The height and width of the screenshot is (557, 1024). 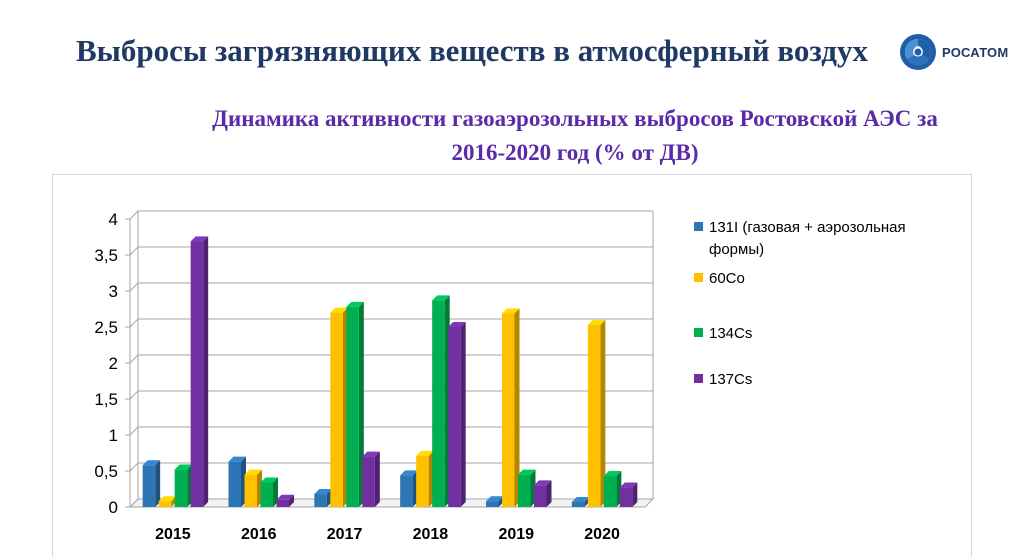 I want to click on rosatom-atom-icon, so click(x=918, y=52).